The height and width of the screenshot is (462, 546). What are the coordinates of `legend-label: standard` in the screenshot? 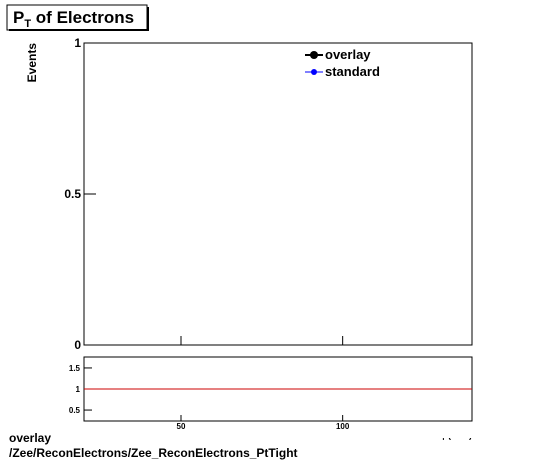 It's located at (352, 71).